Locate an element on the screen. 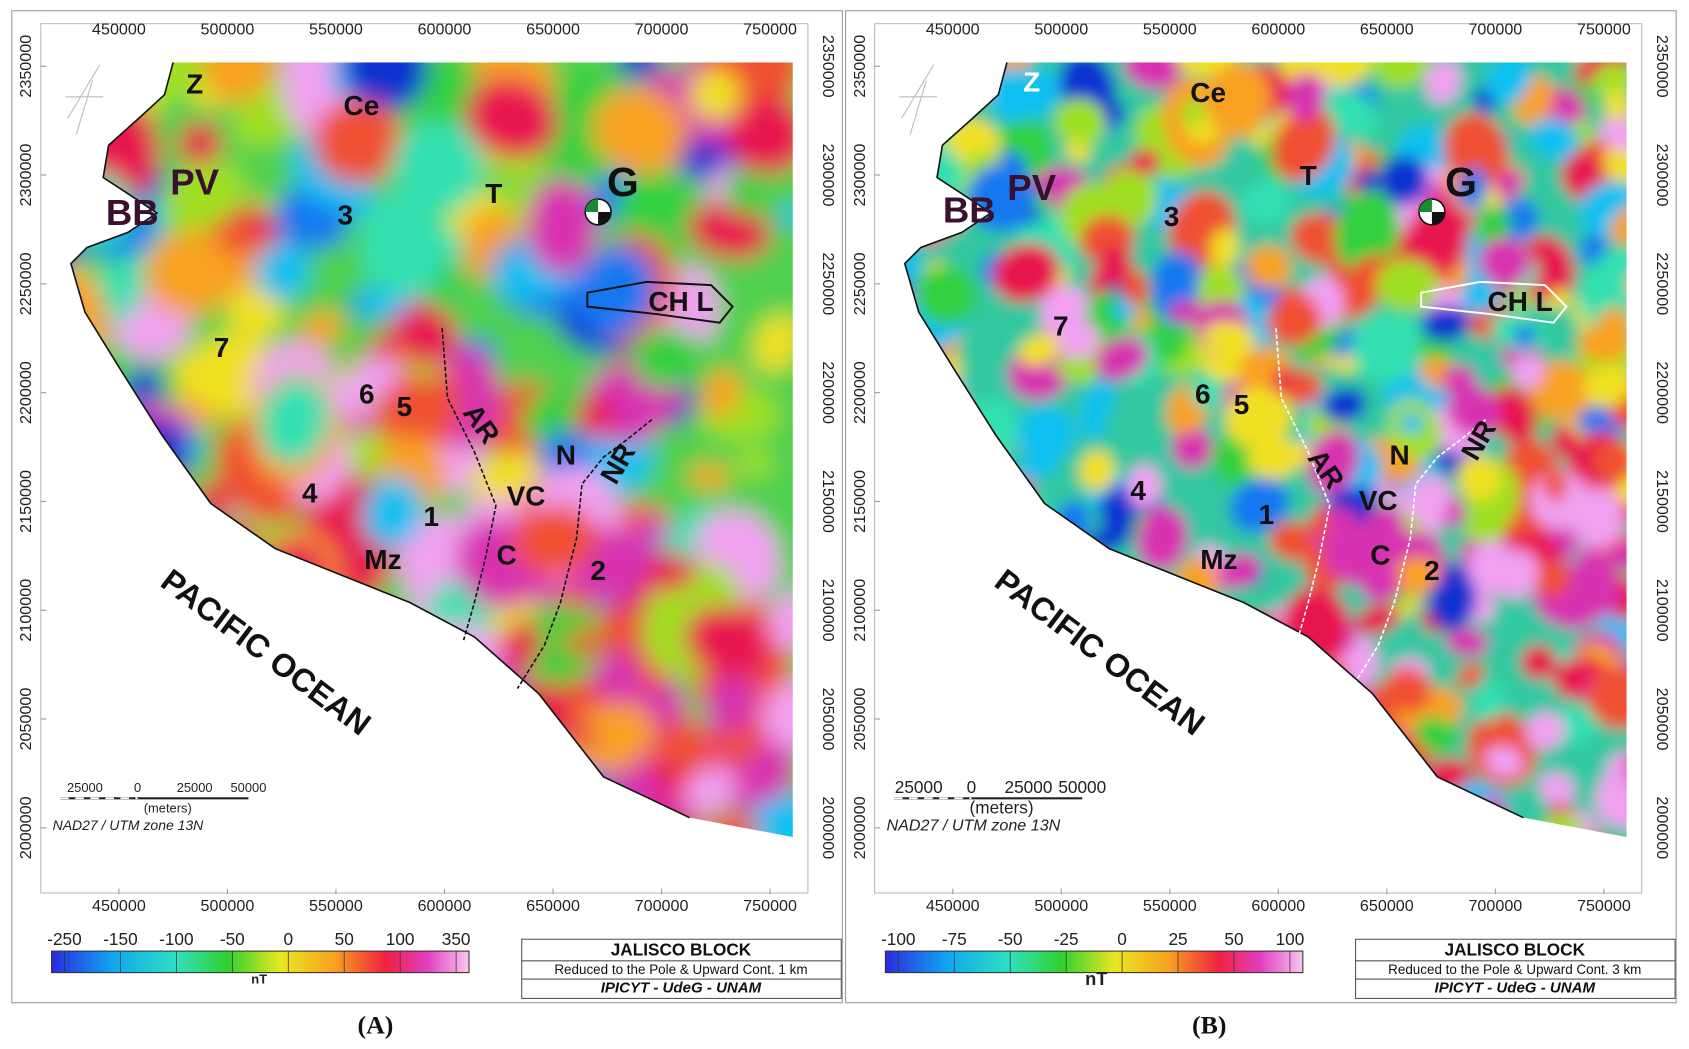 The width and height of the screenshot is (1689, 1049). place-label: CH L is located at coordinates (1520, 301).